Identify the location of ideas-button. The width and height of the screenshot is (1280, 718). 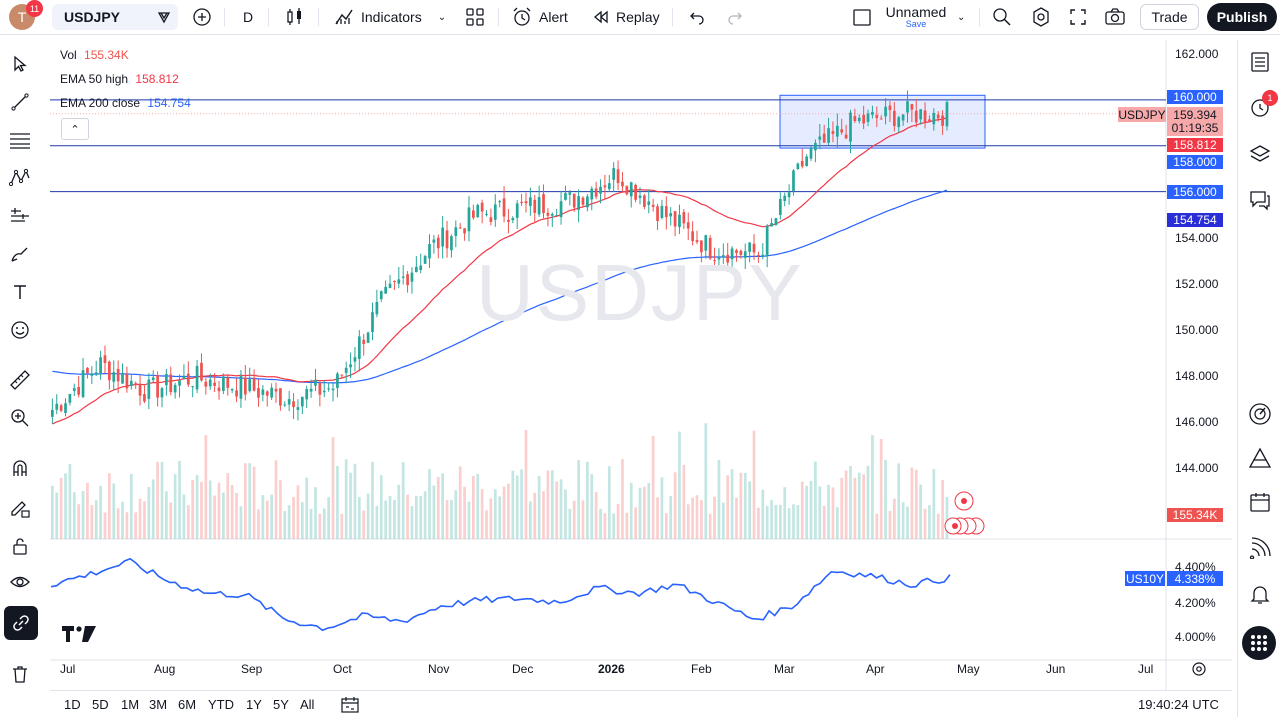
(1260, 458).